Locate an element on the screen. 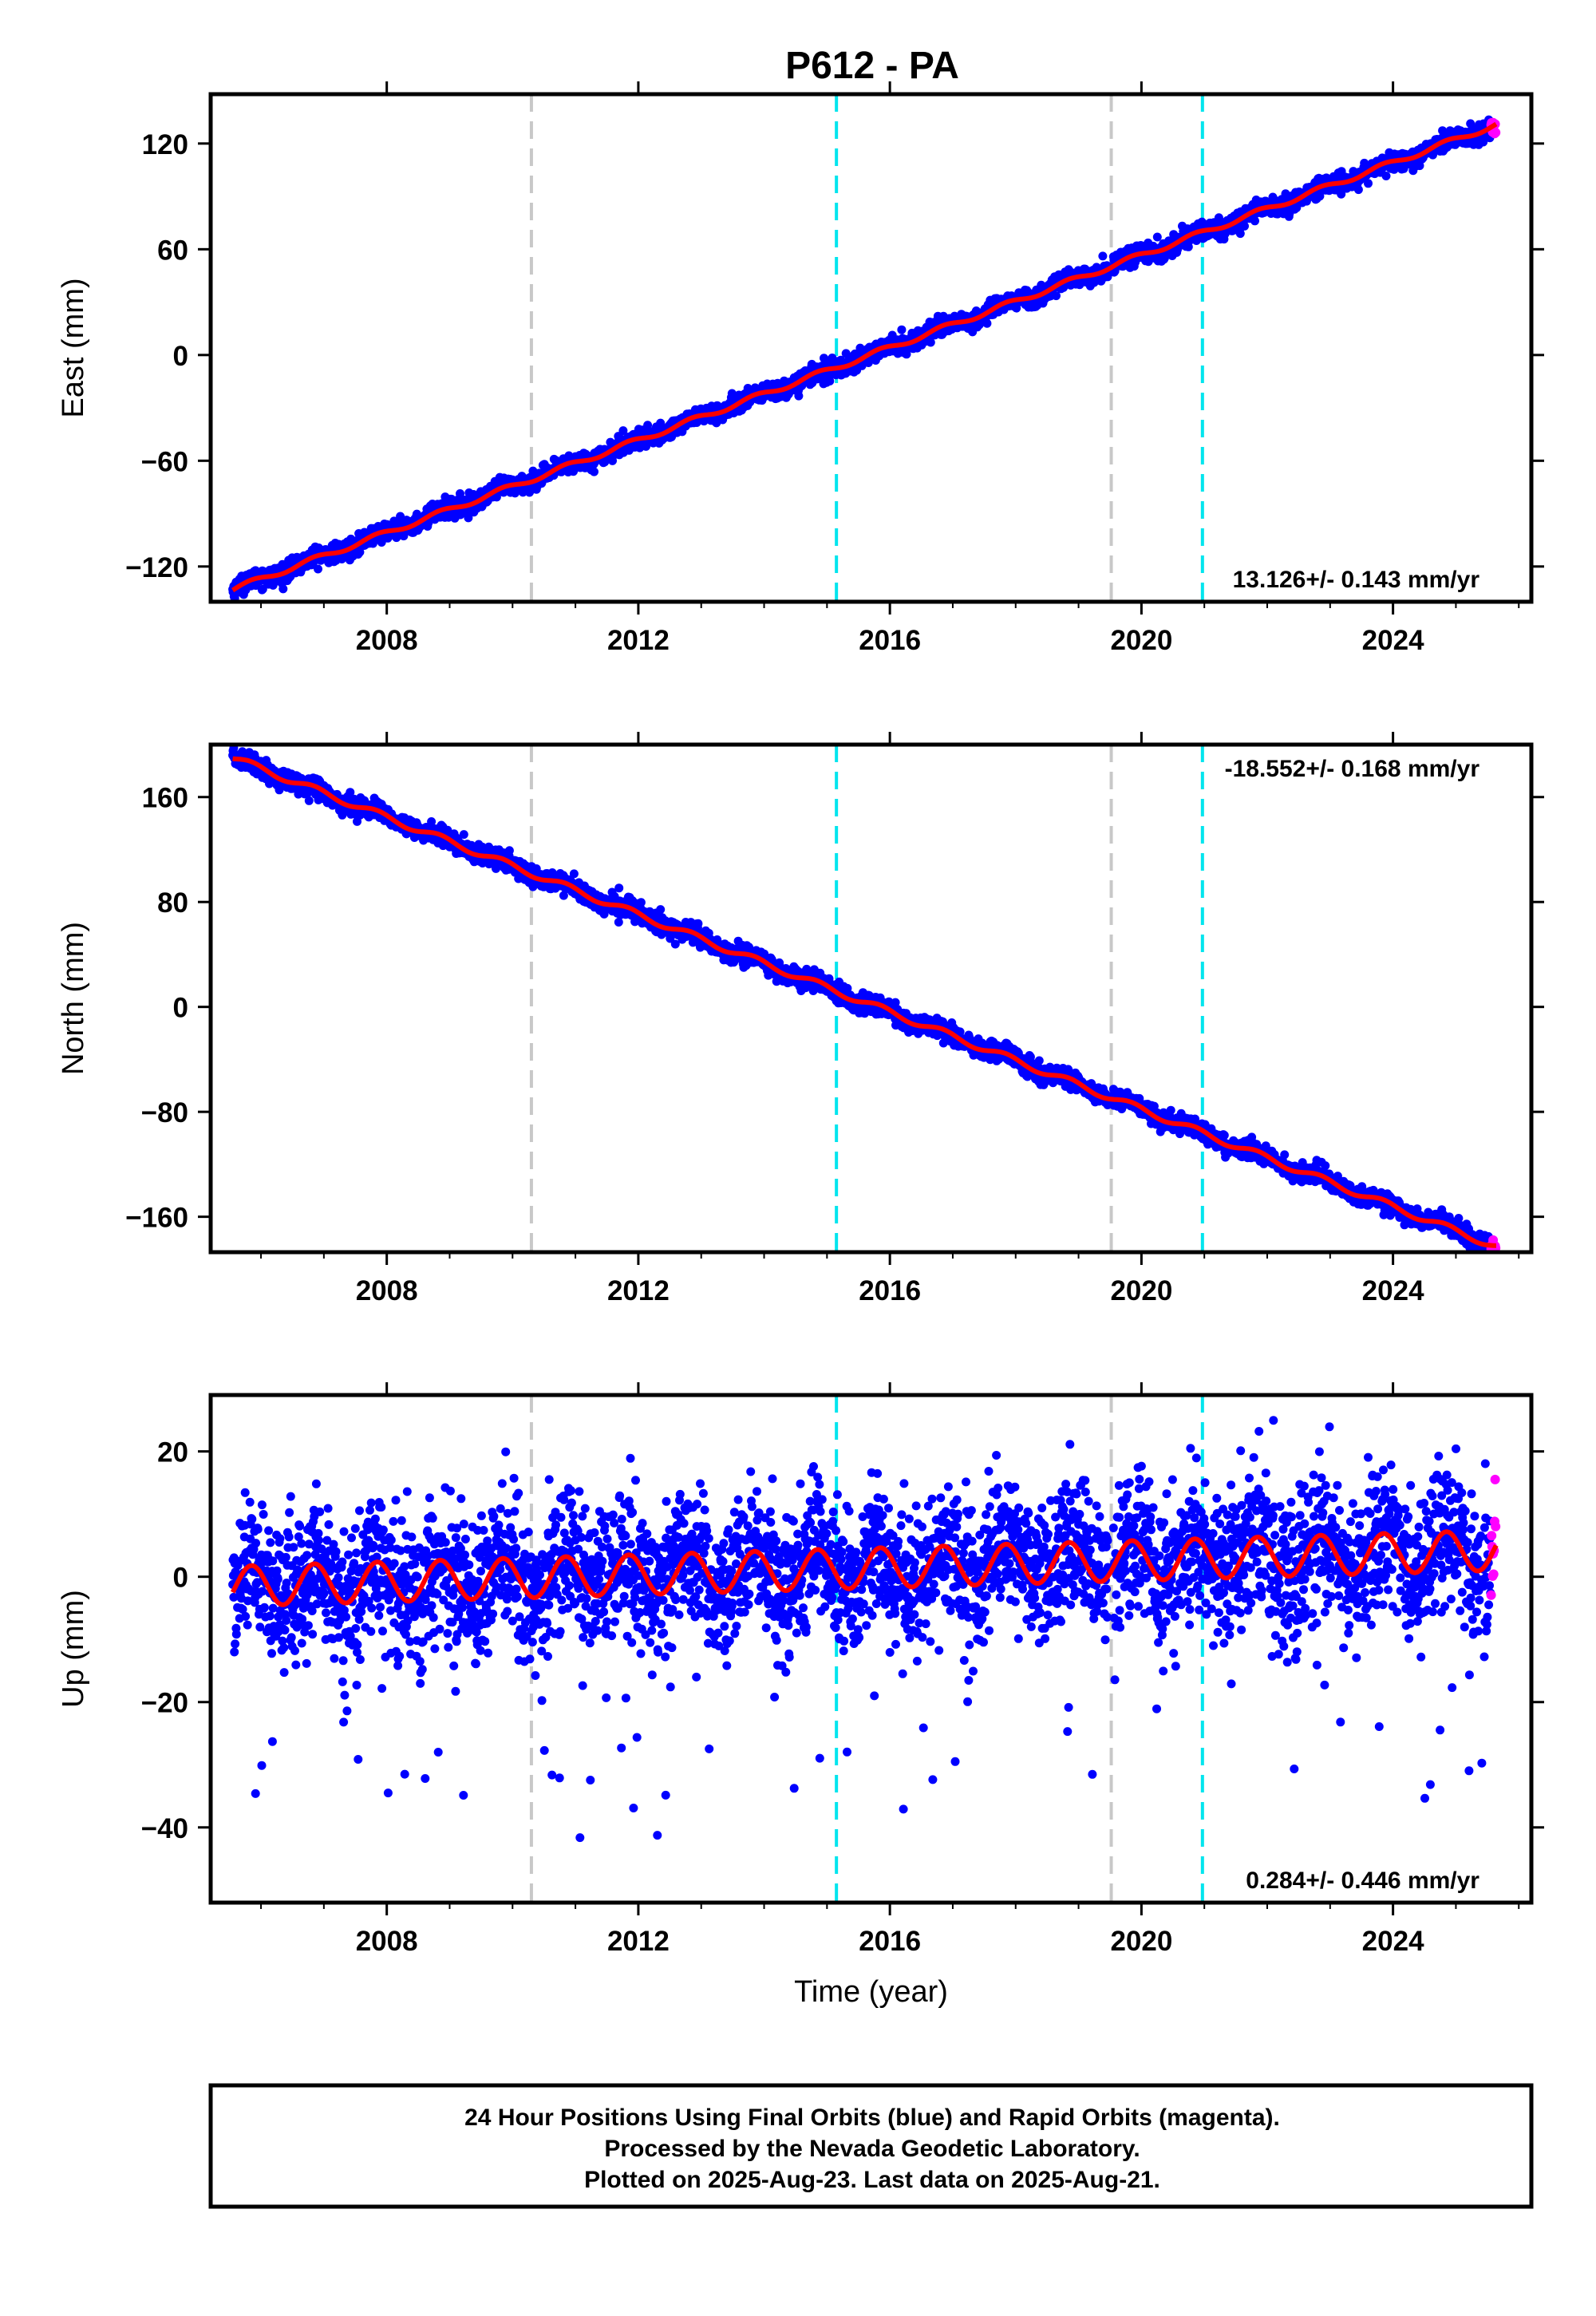  y-tick-label: 120 is located at coordinates (165, 144).